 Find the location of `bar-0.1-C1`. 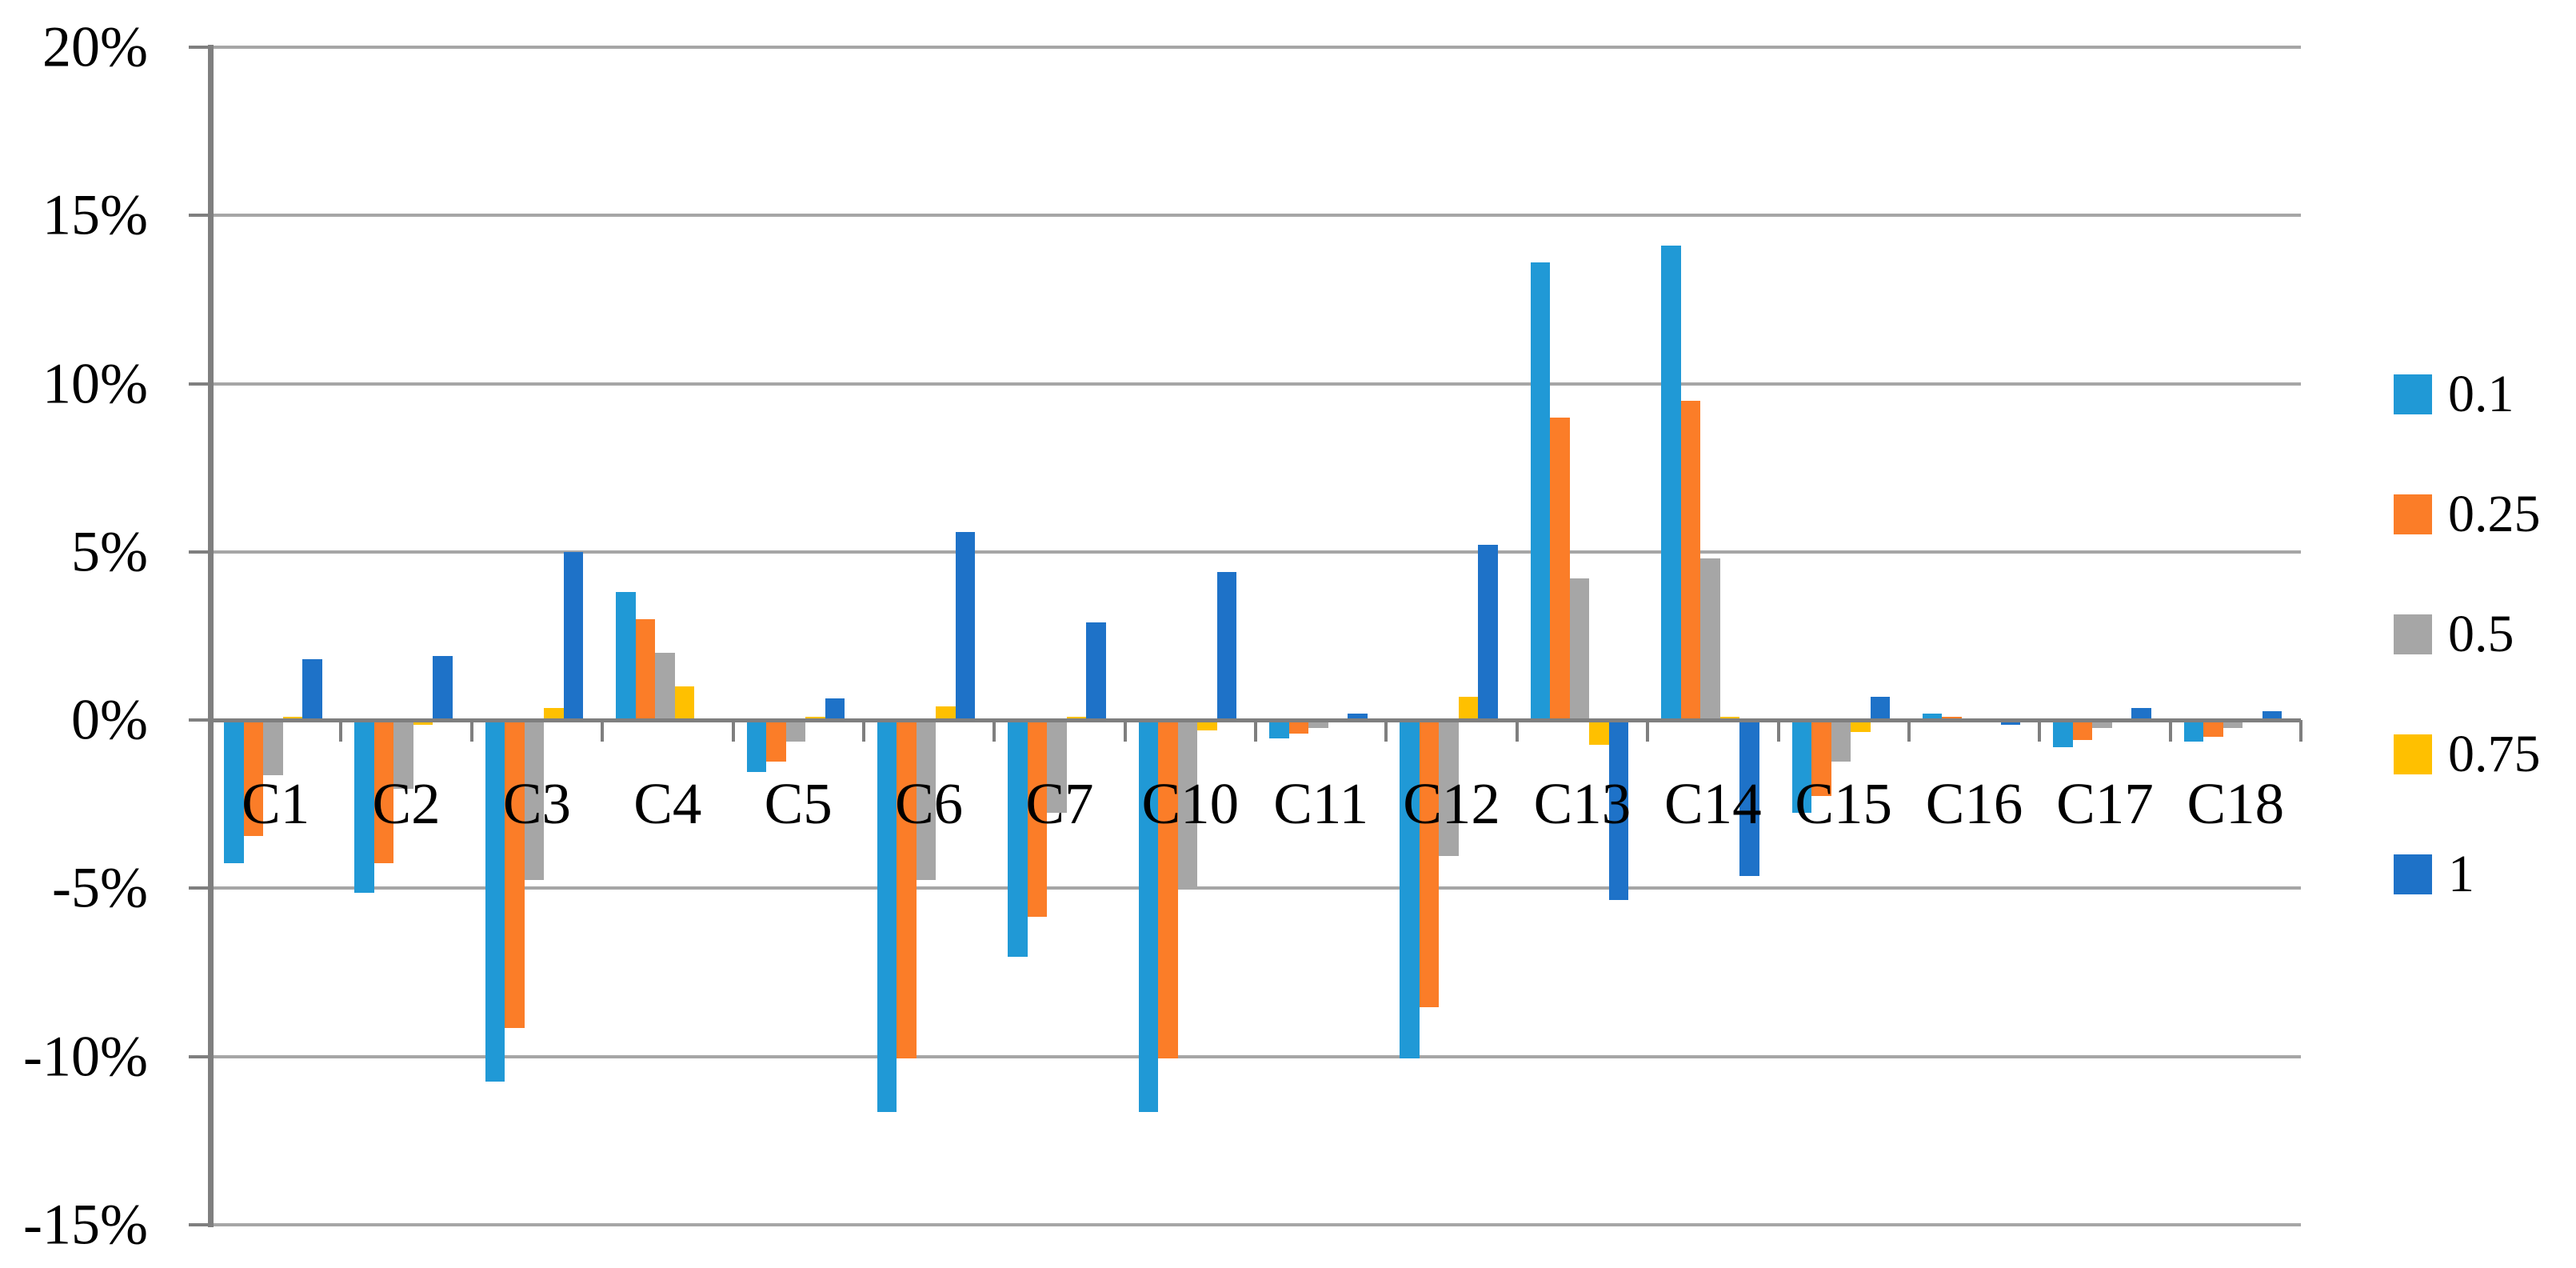

bar-0.1-C1 is located at coordinates (234, 792).